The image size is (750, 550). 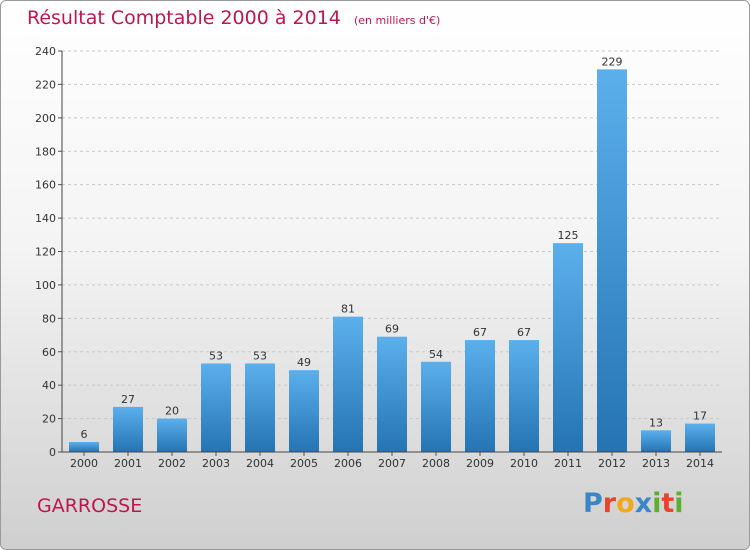 I want to click on chart-title: Résultat Comptable 2000 à 2014, so click(x=184, y=18).